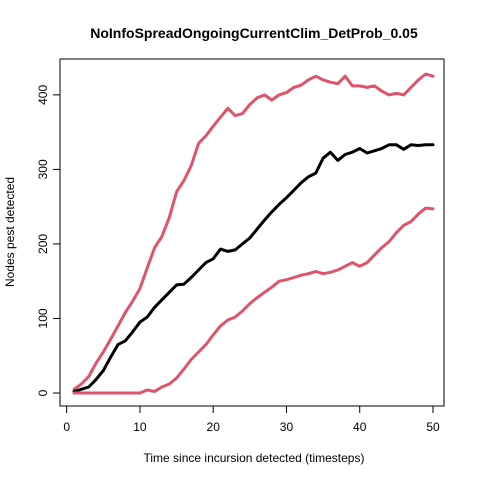 This screenshot has height=480, width=480. I want to click on x-tick-label: 0, so click(66, 427).